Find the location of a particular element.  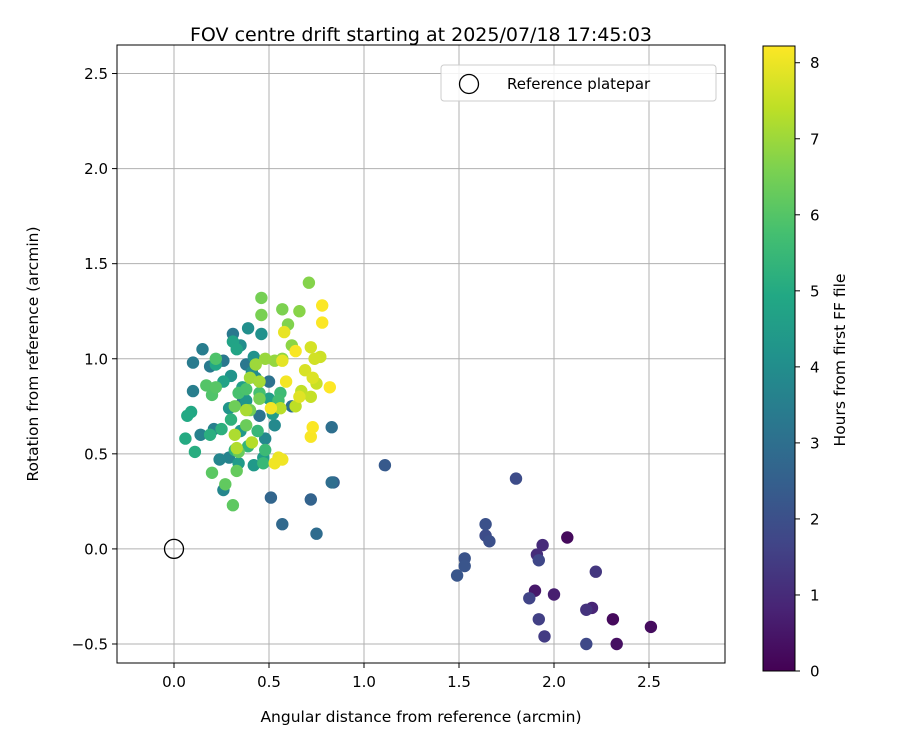

y-axis-ticks: −0.5 0.0 0.5 1.0 1.5 2.0 2.5 is located at coordinates (94, 359).